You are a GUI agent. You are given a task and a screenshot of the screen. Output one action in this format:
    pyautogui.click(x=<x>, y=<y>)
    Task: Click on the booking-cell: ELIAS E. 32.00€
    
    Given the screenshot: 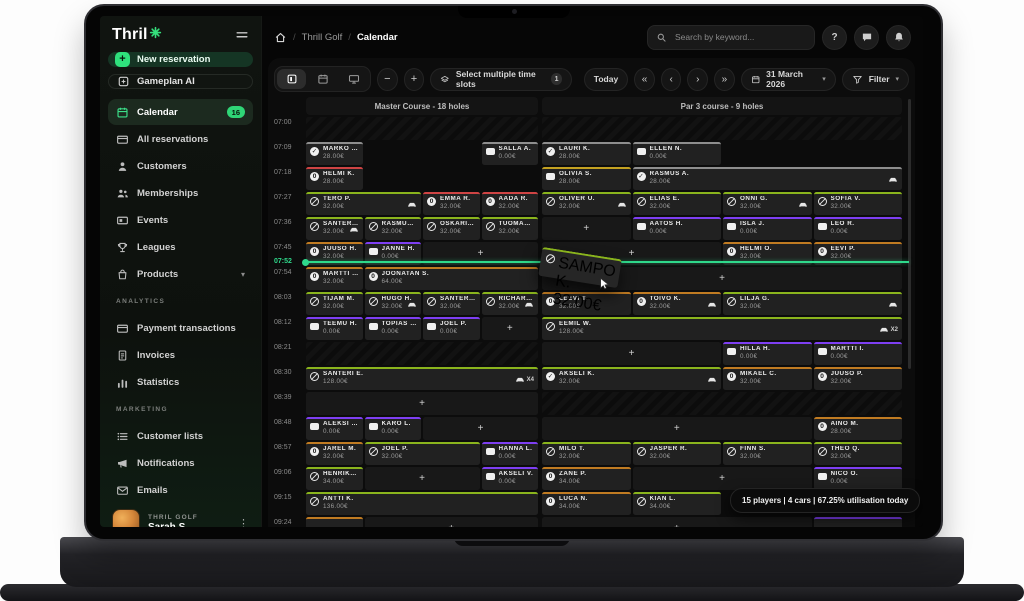 What is the action you would take?
    pyautogui.click(x=676, y=203)
    